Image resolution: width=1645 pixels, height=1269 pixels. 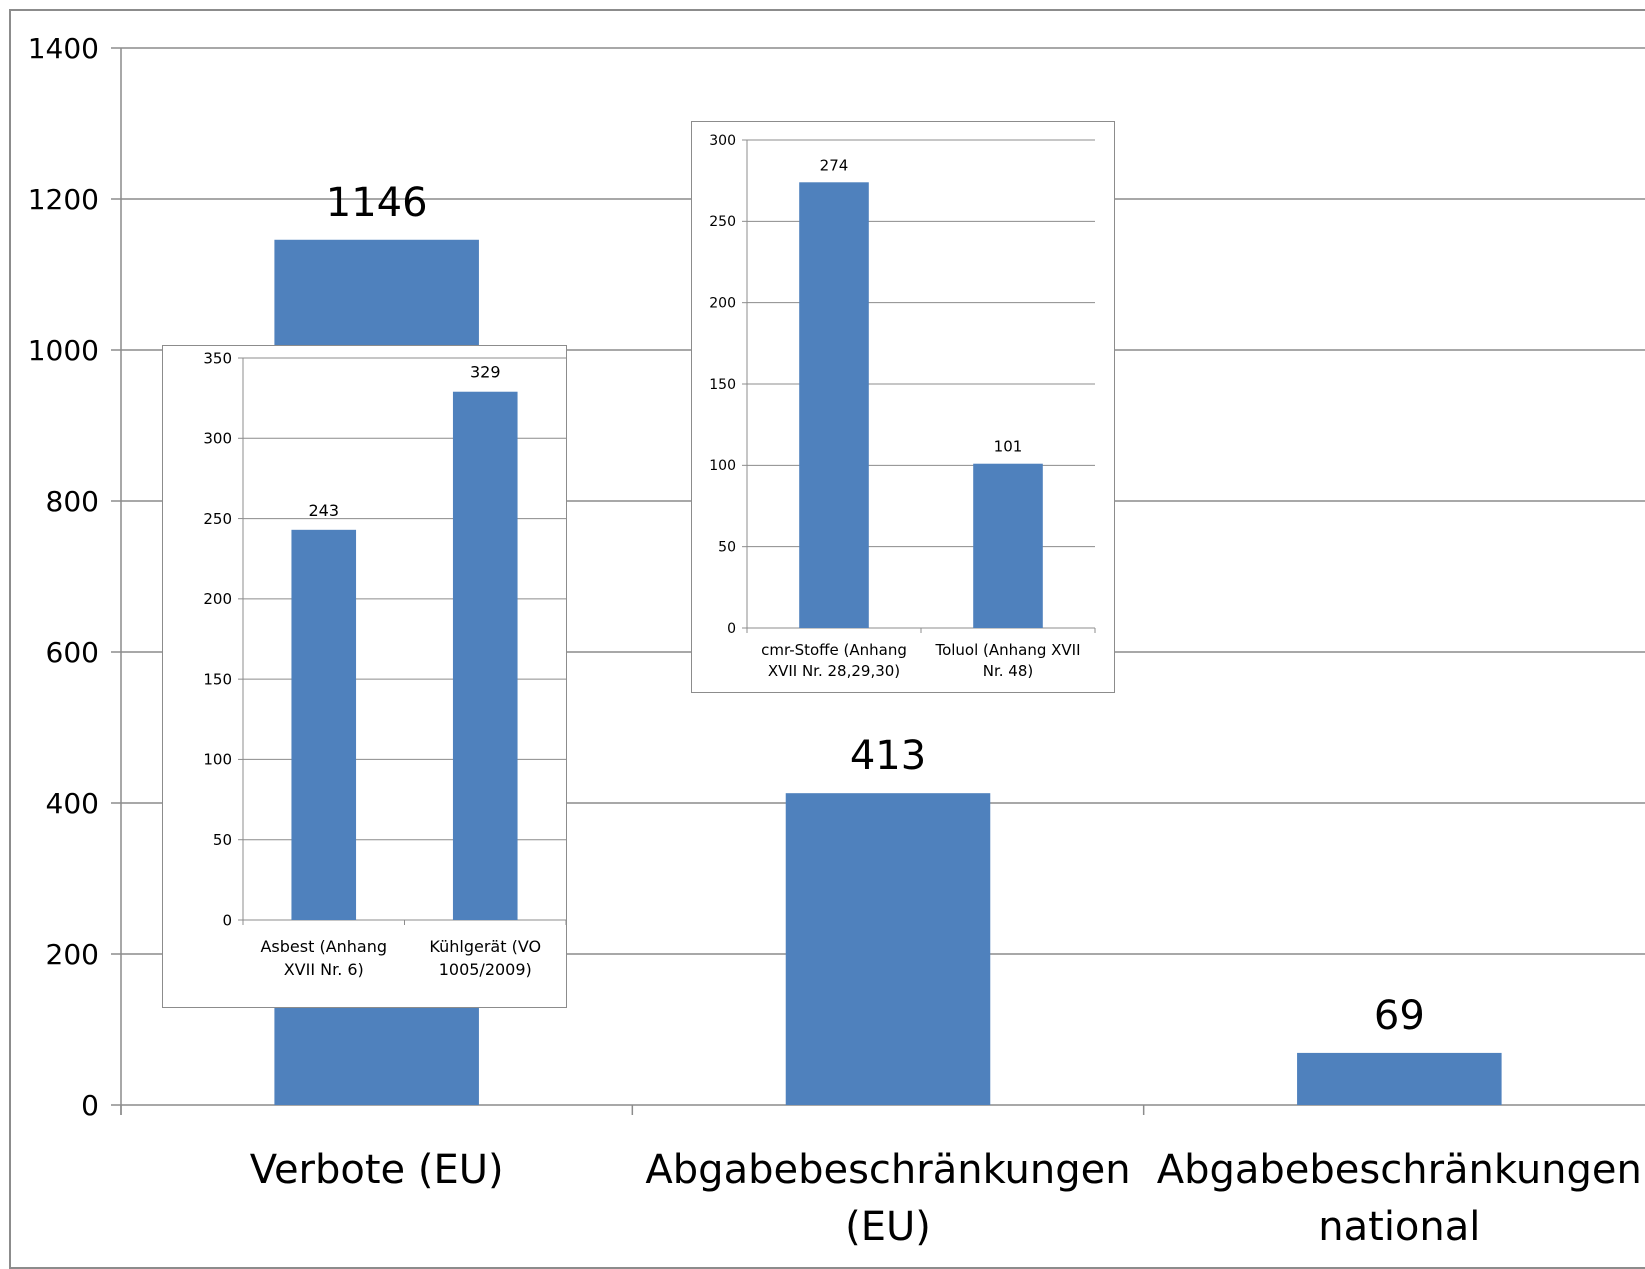 What do you see at coordinates (217, 358) in the screenshot?
I see `y-tick-label: 350` at bounding box center [217, 358].